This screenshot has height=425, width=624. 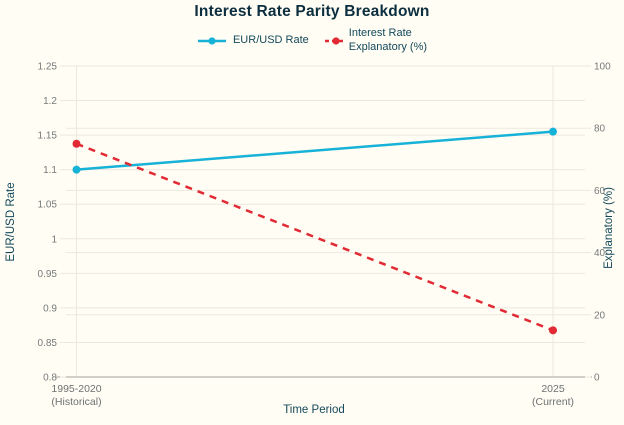 What do you see at coordinates (50, 378) in the screenshot?
I see `y-left-tick-label: 0.8` at bounding box center [50, 378].